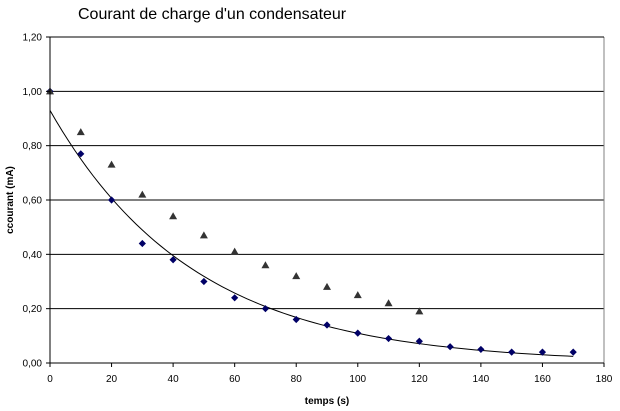  What do you see at coordinates (33, 255) in the screenshot?
I see `y-tick-label: 0,40` at bounding box center [33, 255].